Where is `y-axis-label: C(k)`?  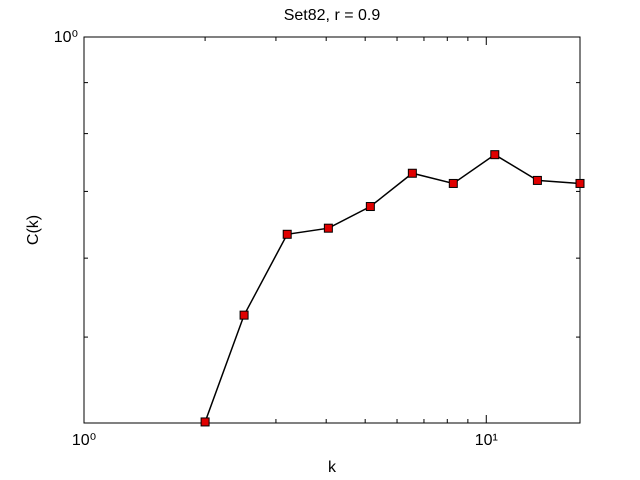 y-axis-label: C(k) is located at coordinates (33, 230).